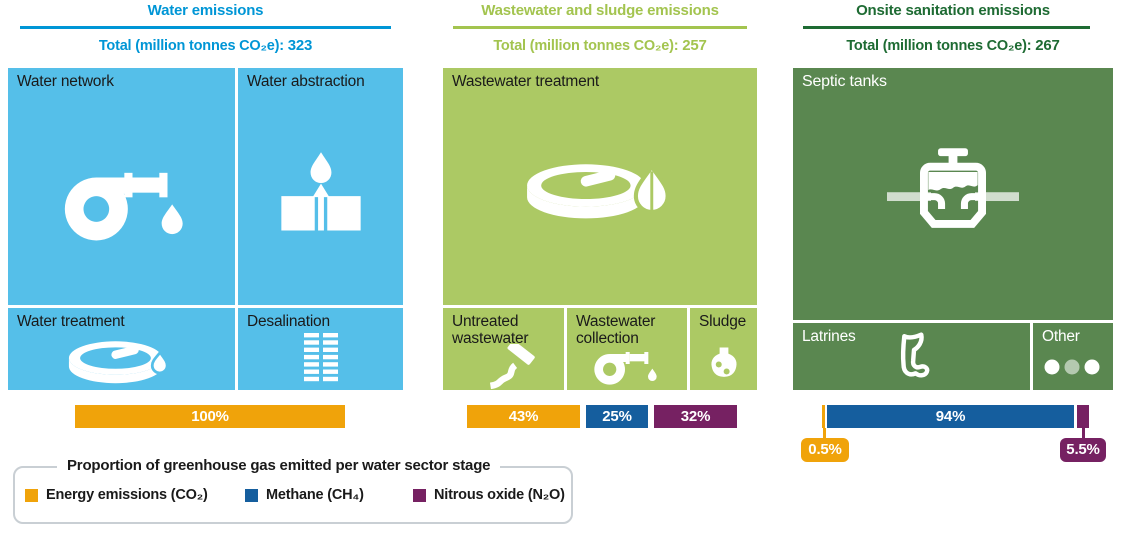  What do you see at coordinates (627, 349) in the screenshot?
I see `stage-box-wastewater-collection: Wastewater collection` at bounding box center [627, 349].